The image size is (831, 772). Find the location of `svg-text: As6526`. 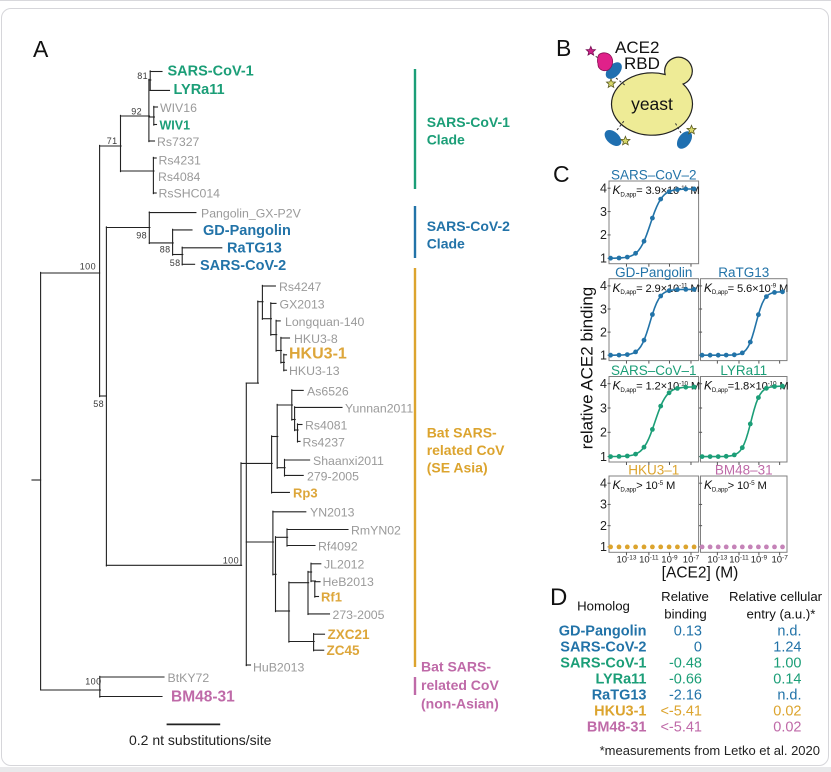

svg-text: As6526 is located at coordinates (328, 391).